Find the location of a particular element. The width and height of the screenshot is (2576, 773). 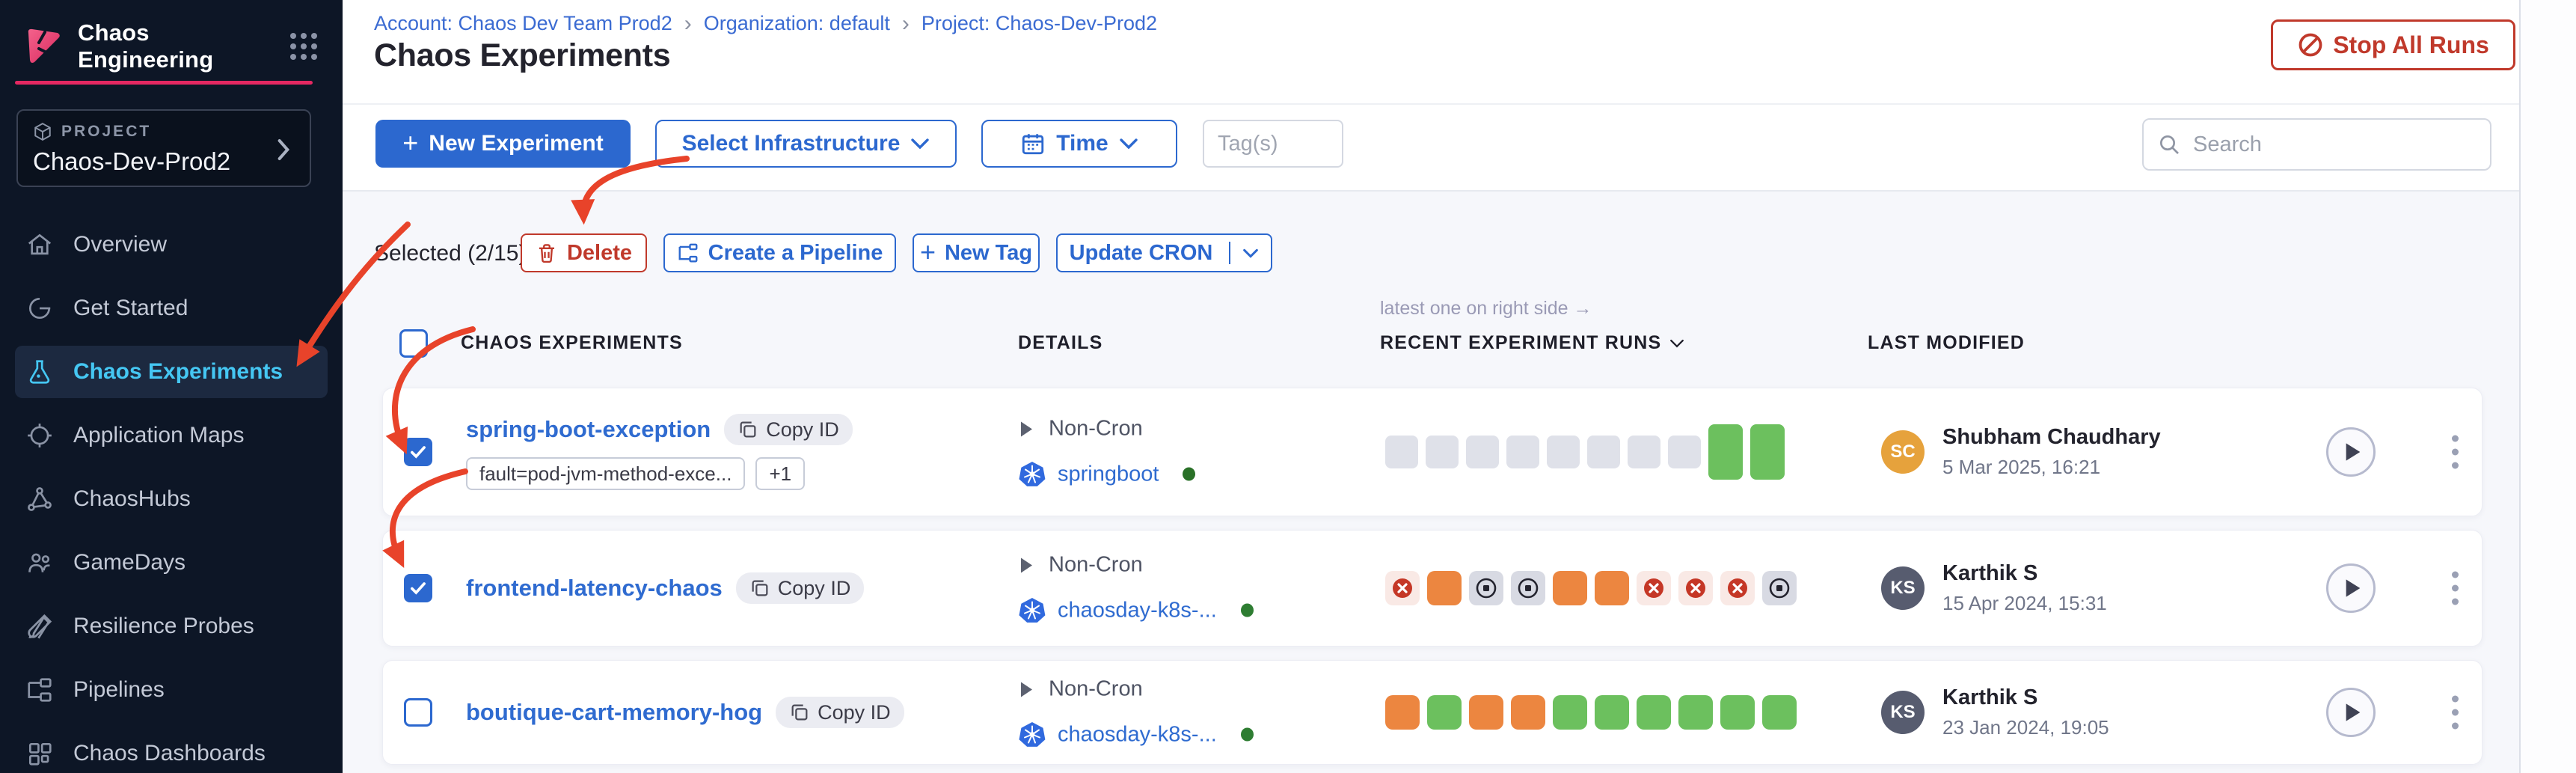

module-switcher-icon is located at coordinates (303, 46).